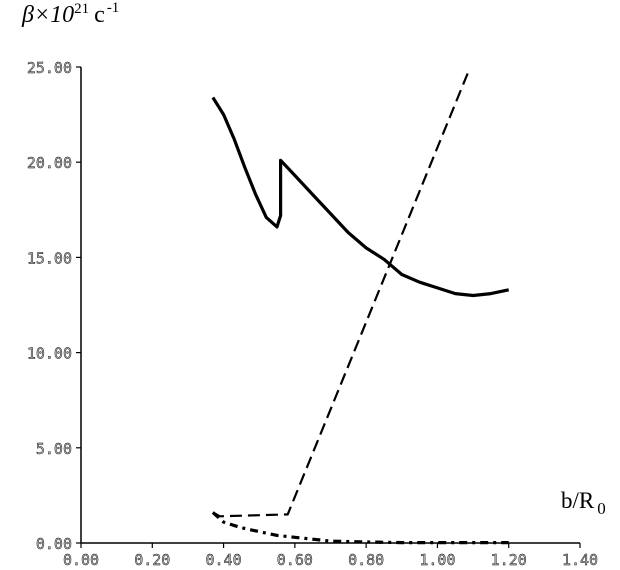  Describe the element at coordinates (49, 258) in the screenshot. I see `y-tick-label: 15.00` at that location.